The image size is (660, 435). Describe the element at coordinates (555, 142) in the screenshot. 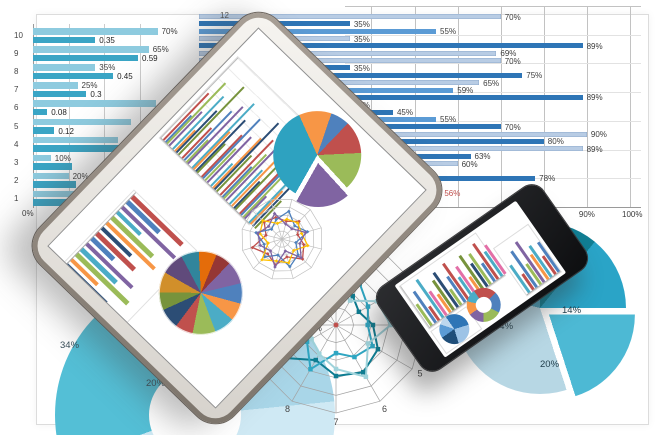

I see `data-label: 80%` at that location.